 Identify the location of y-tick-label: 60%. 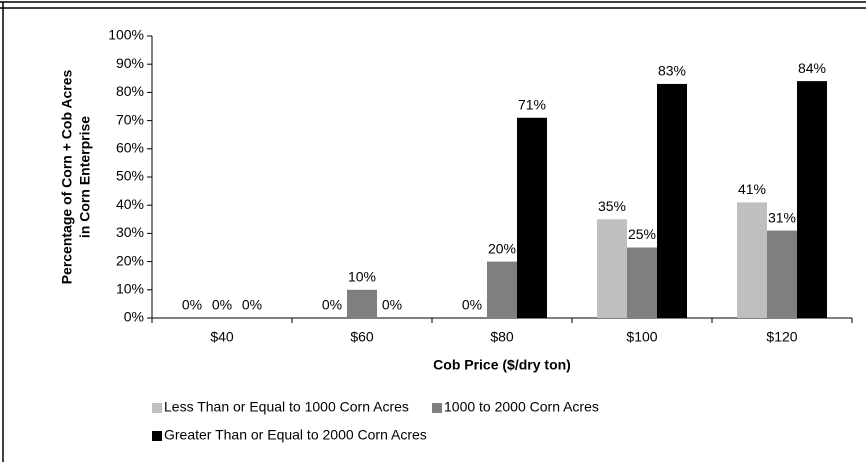
(130, 148).